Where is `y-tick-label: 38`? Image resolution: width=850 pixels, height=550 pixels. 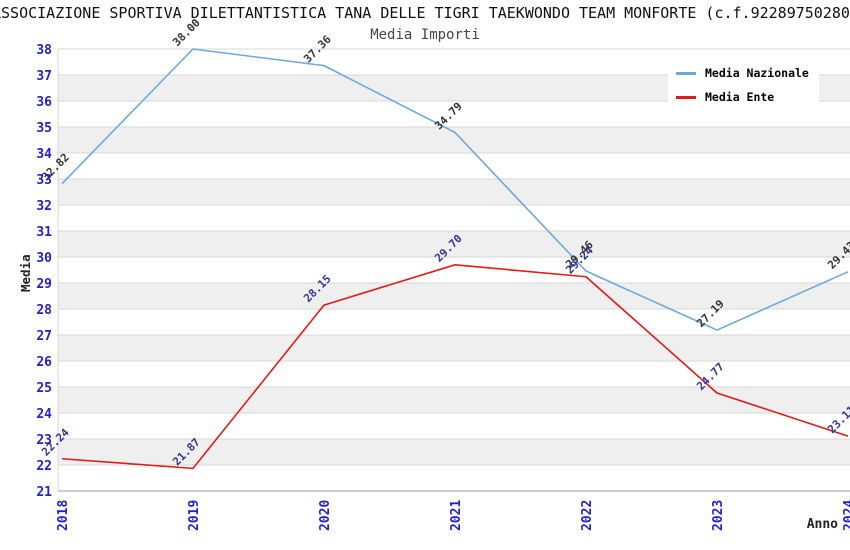
y-tick-label: 38 is located at coordinates (44, 50).